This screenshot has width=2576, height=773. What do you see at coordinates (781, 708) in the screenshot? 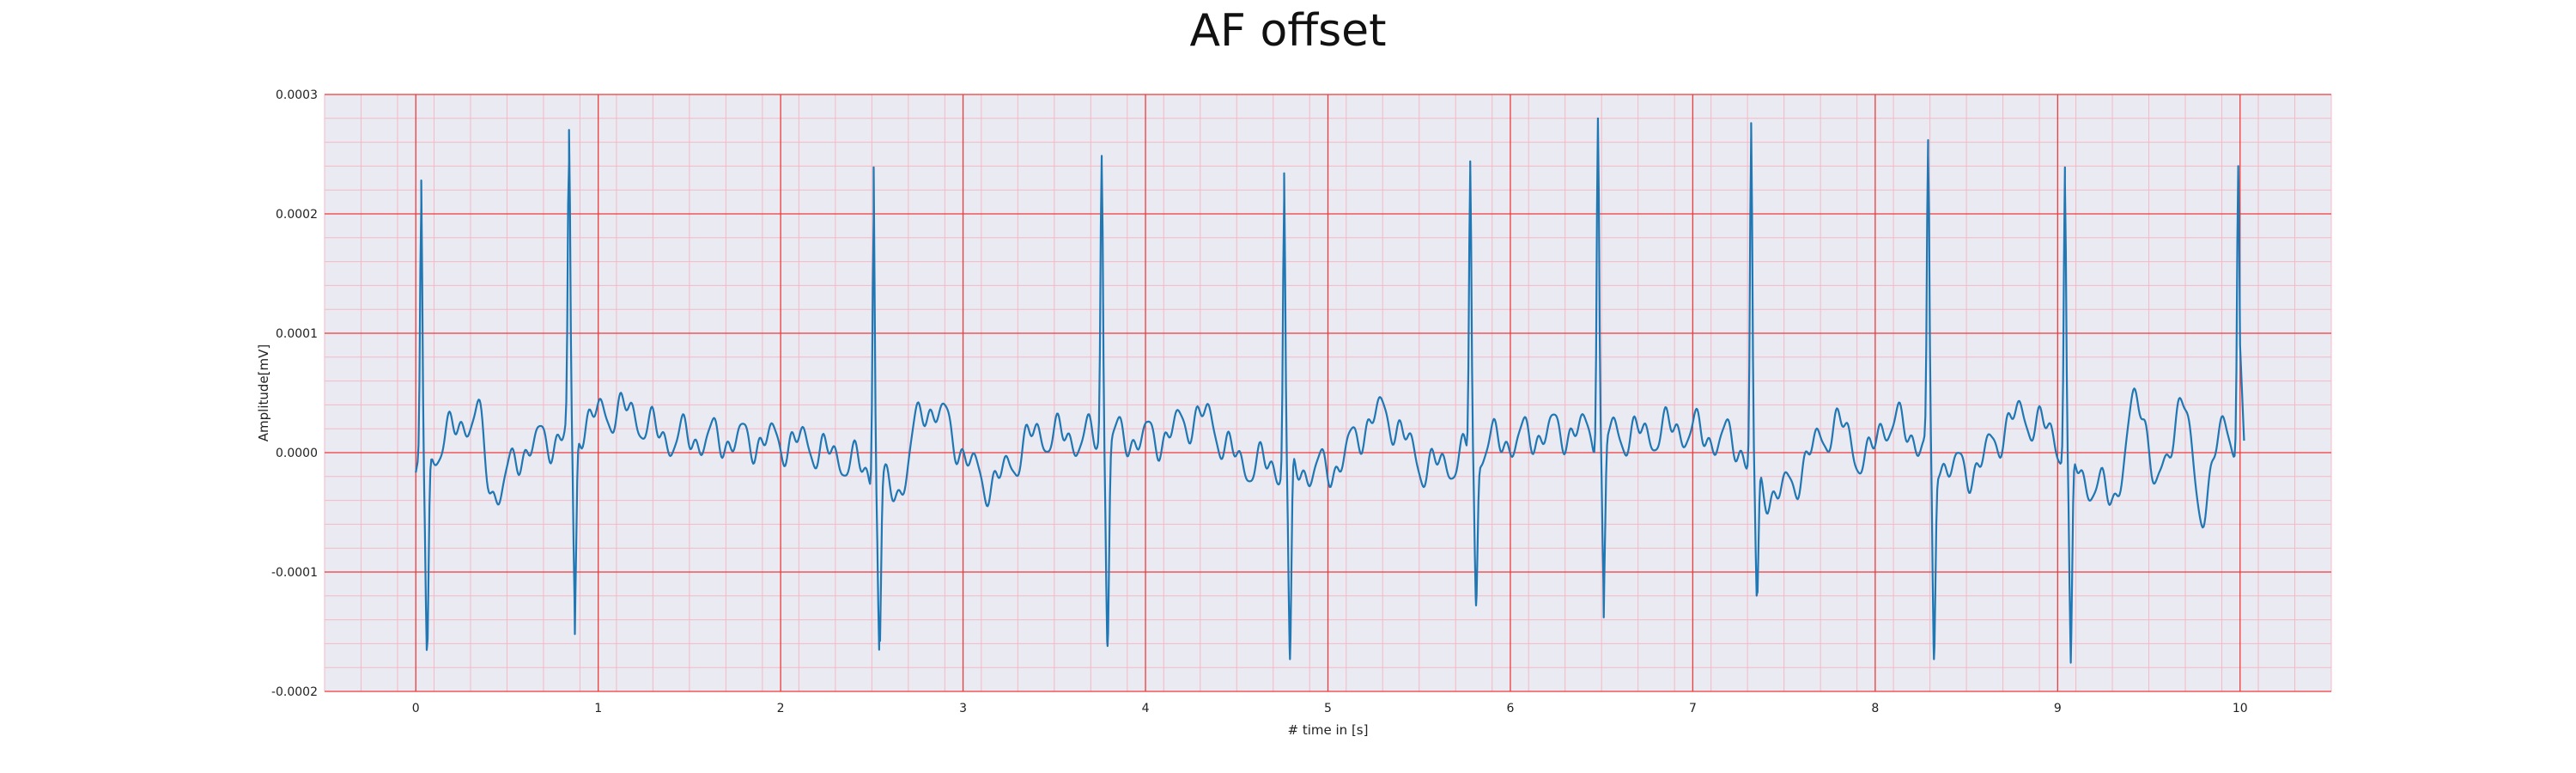
I see `x-tick-label: 2` at bounding box center [781, 708].